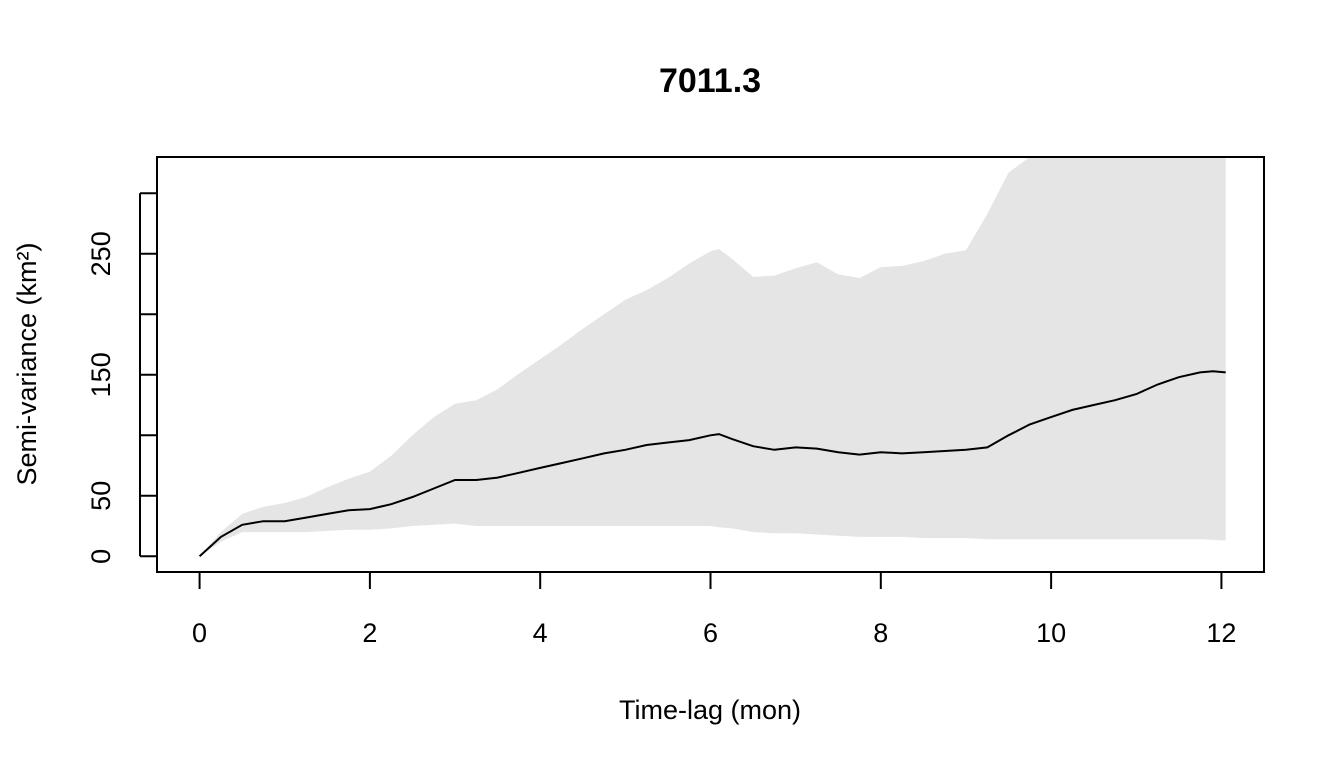 Image resolution: width=1344 pixels, height=768 pixels. What do you see at coordinates (101, 374) in the screenshot?
I see `y-tick-label: 150` at bounding box center [101, 374].